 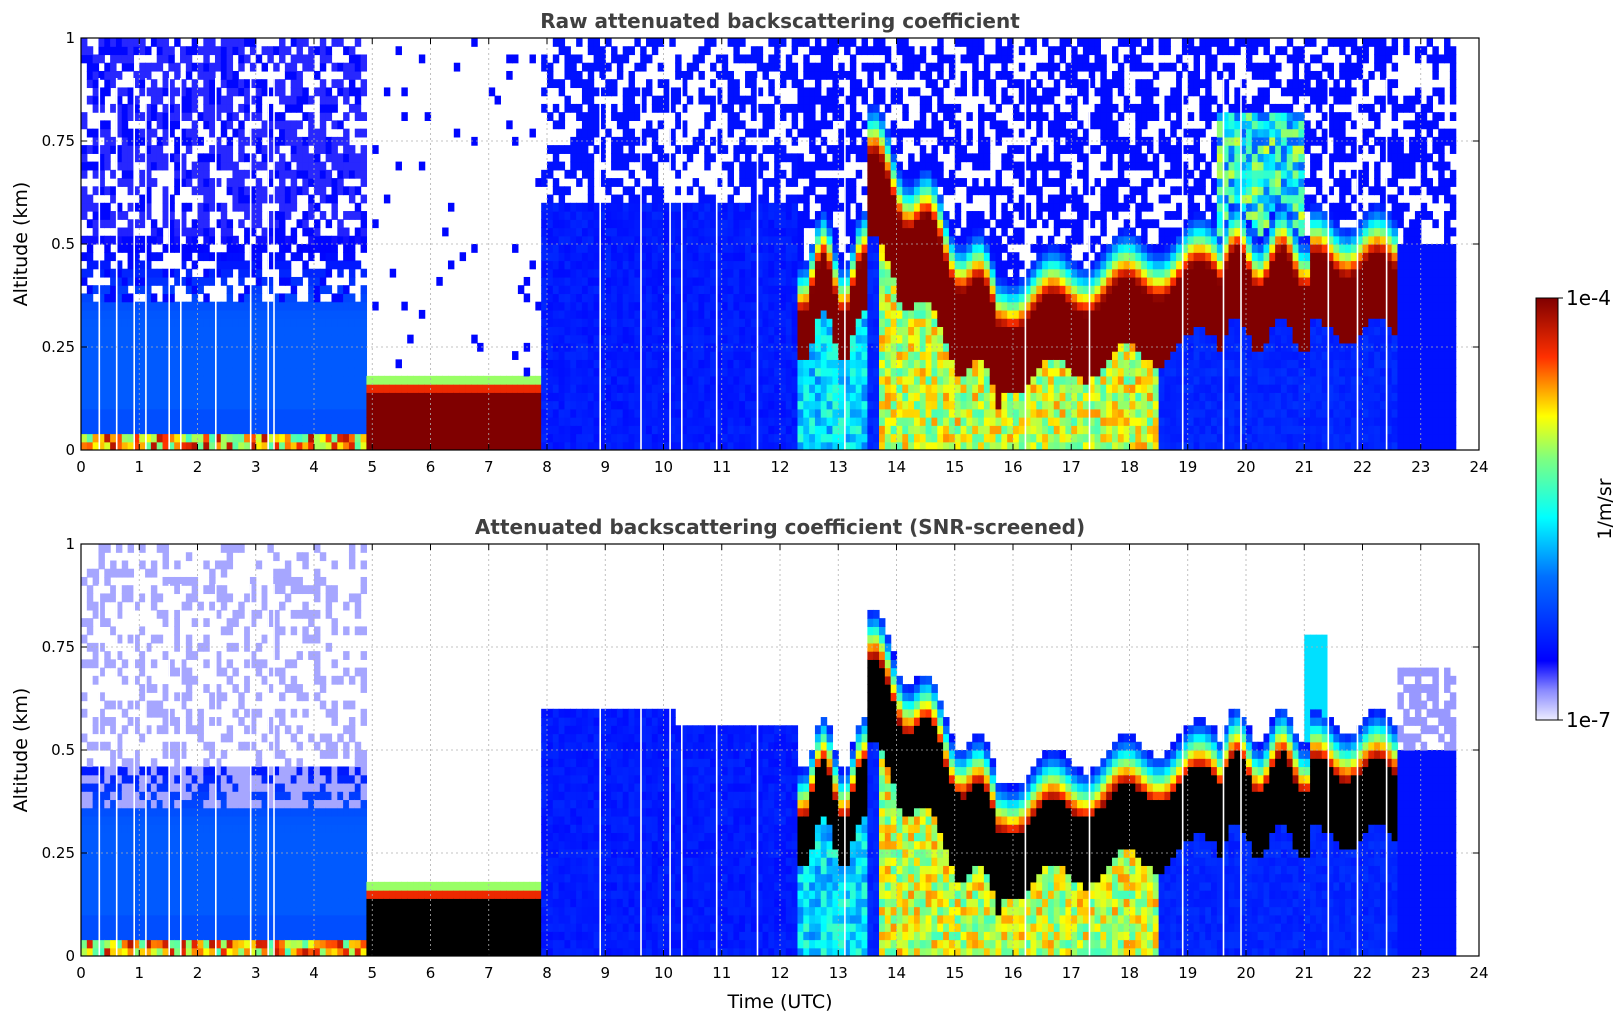 What do you see at coordinates (1588, 298) in the screenshot?
I see `colorbar-max-label: 1e-4` at bounding box center [1588, 298].